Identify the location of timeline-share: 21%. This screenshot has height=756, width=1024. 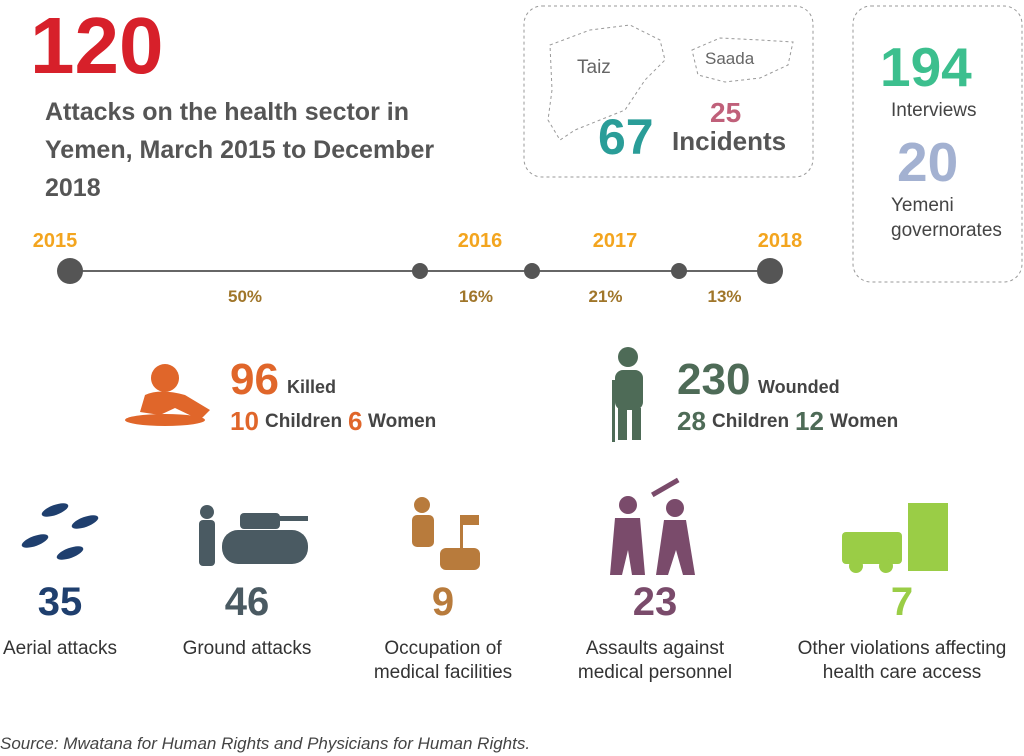
(605, 296).